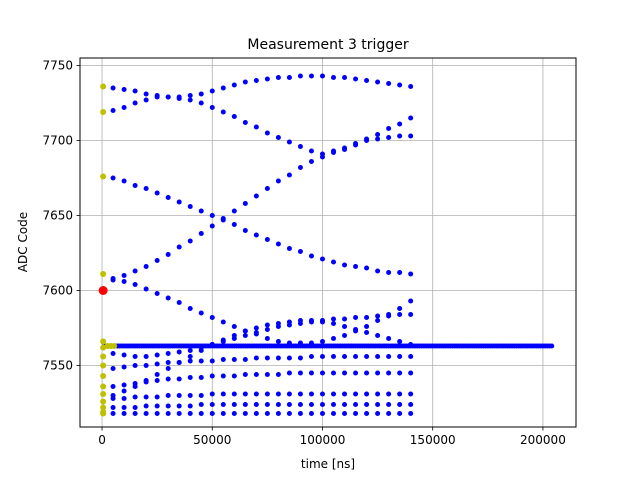 This screenshot has width=640, height=480. What do you see at coordinates (103, 413) in the screenshot?
I see `early-sample-point` at bounding box center [103, 413].